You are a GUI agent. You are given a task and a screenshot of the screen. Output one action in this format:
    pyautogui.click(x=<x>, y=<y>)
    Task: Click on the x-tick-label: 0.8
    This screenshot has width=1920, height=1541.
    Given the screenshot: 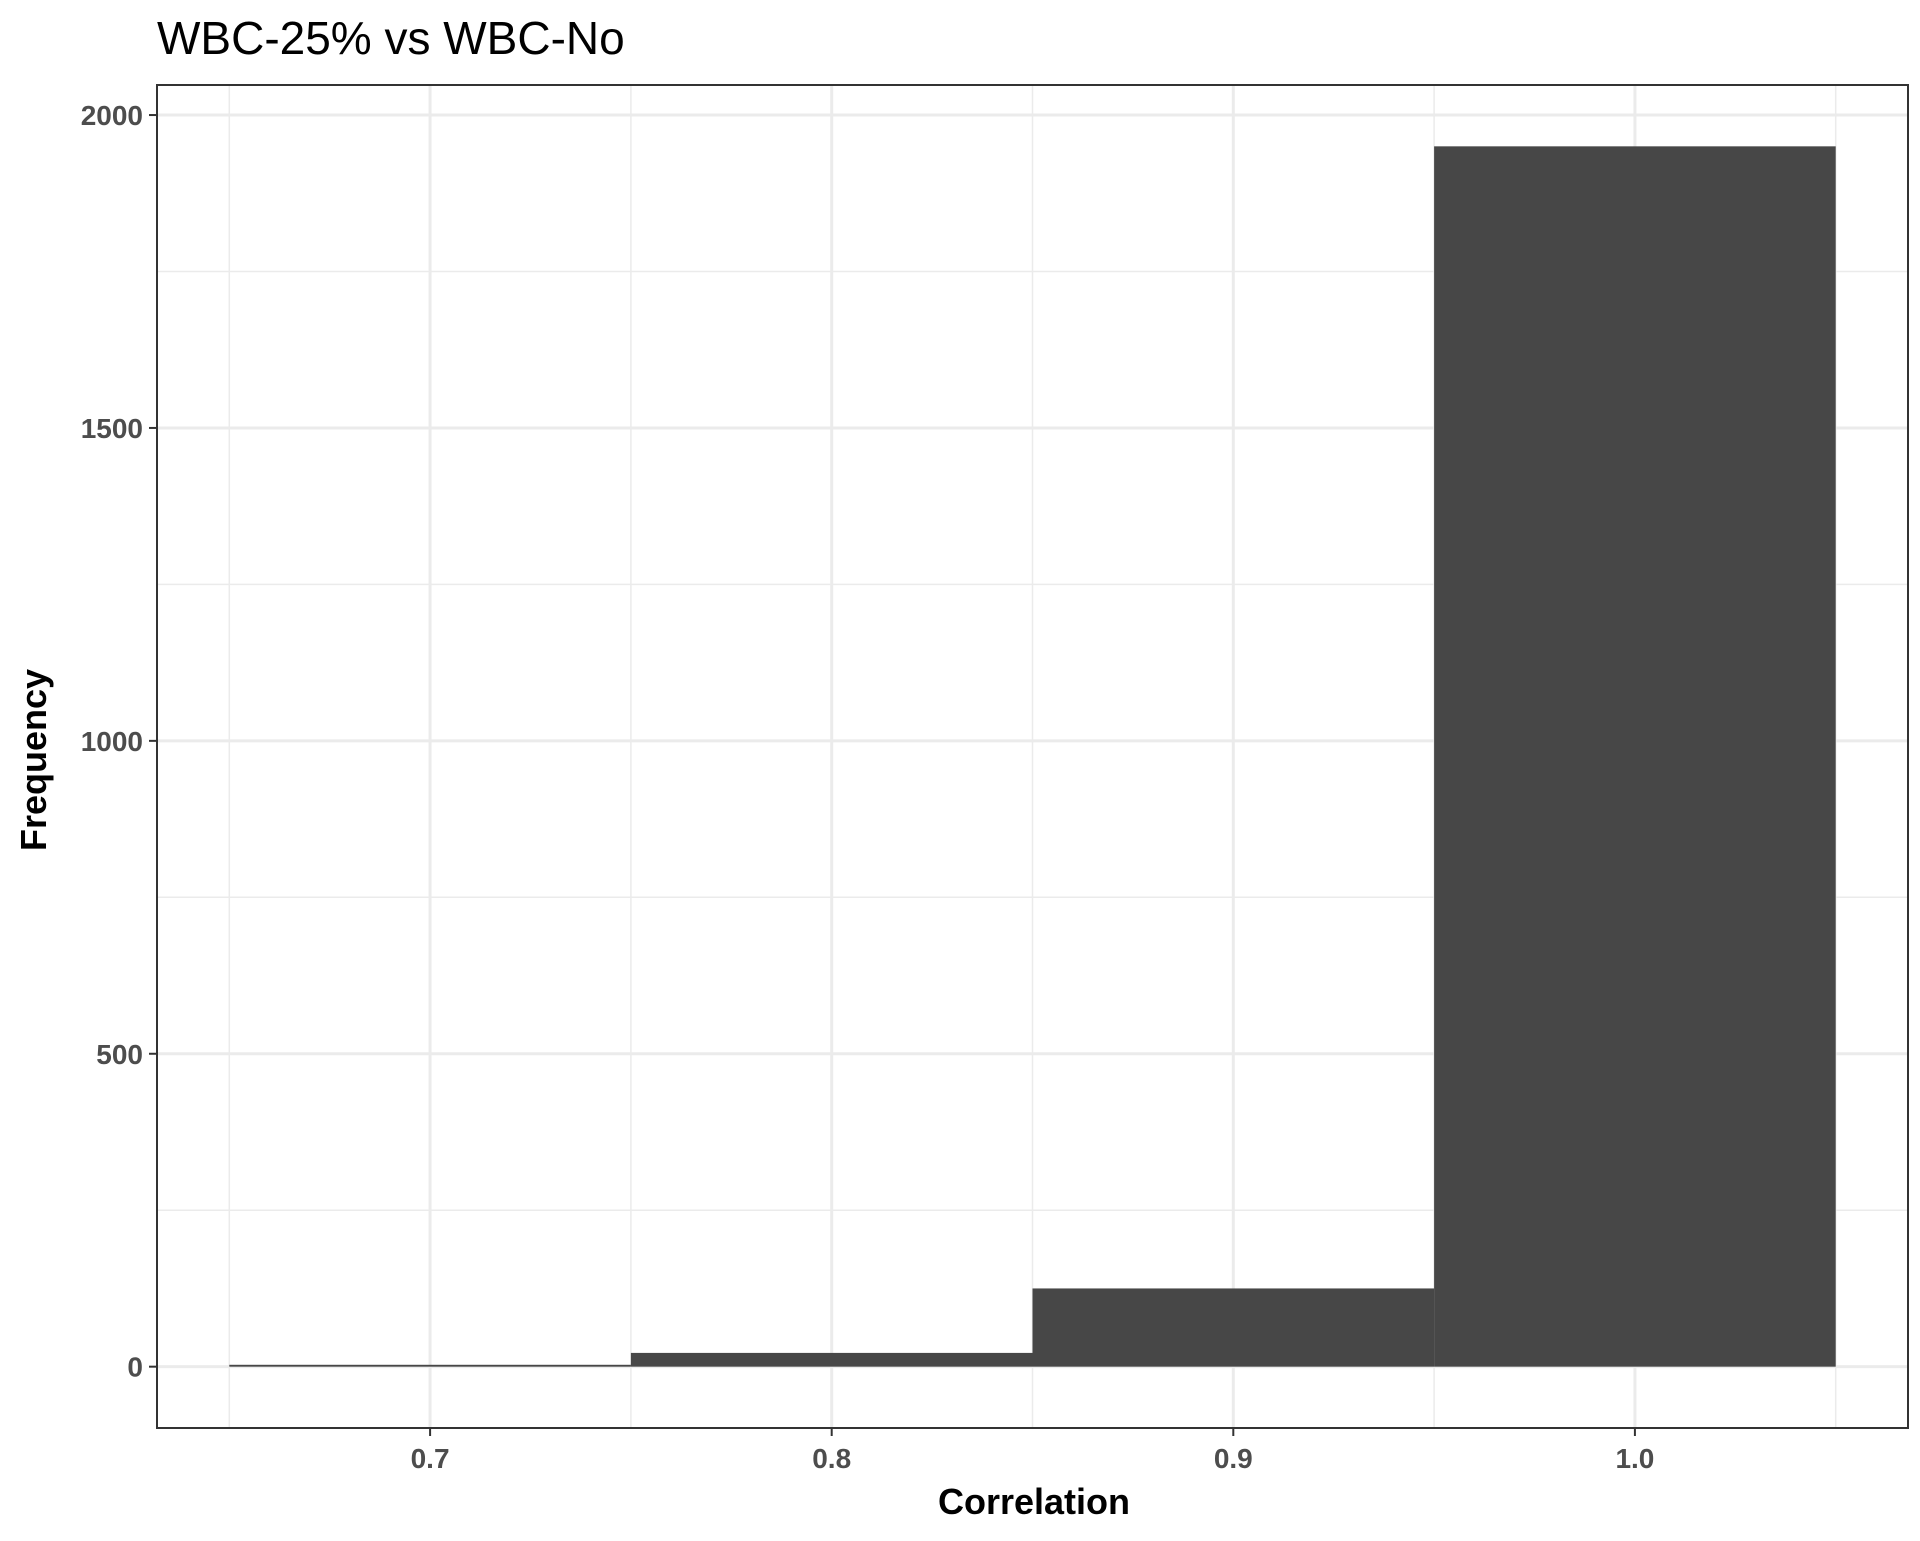 What is the action you would take?
    pyautogui.click(x=831, y=1458)
    